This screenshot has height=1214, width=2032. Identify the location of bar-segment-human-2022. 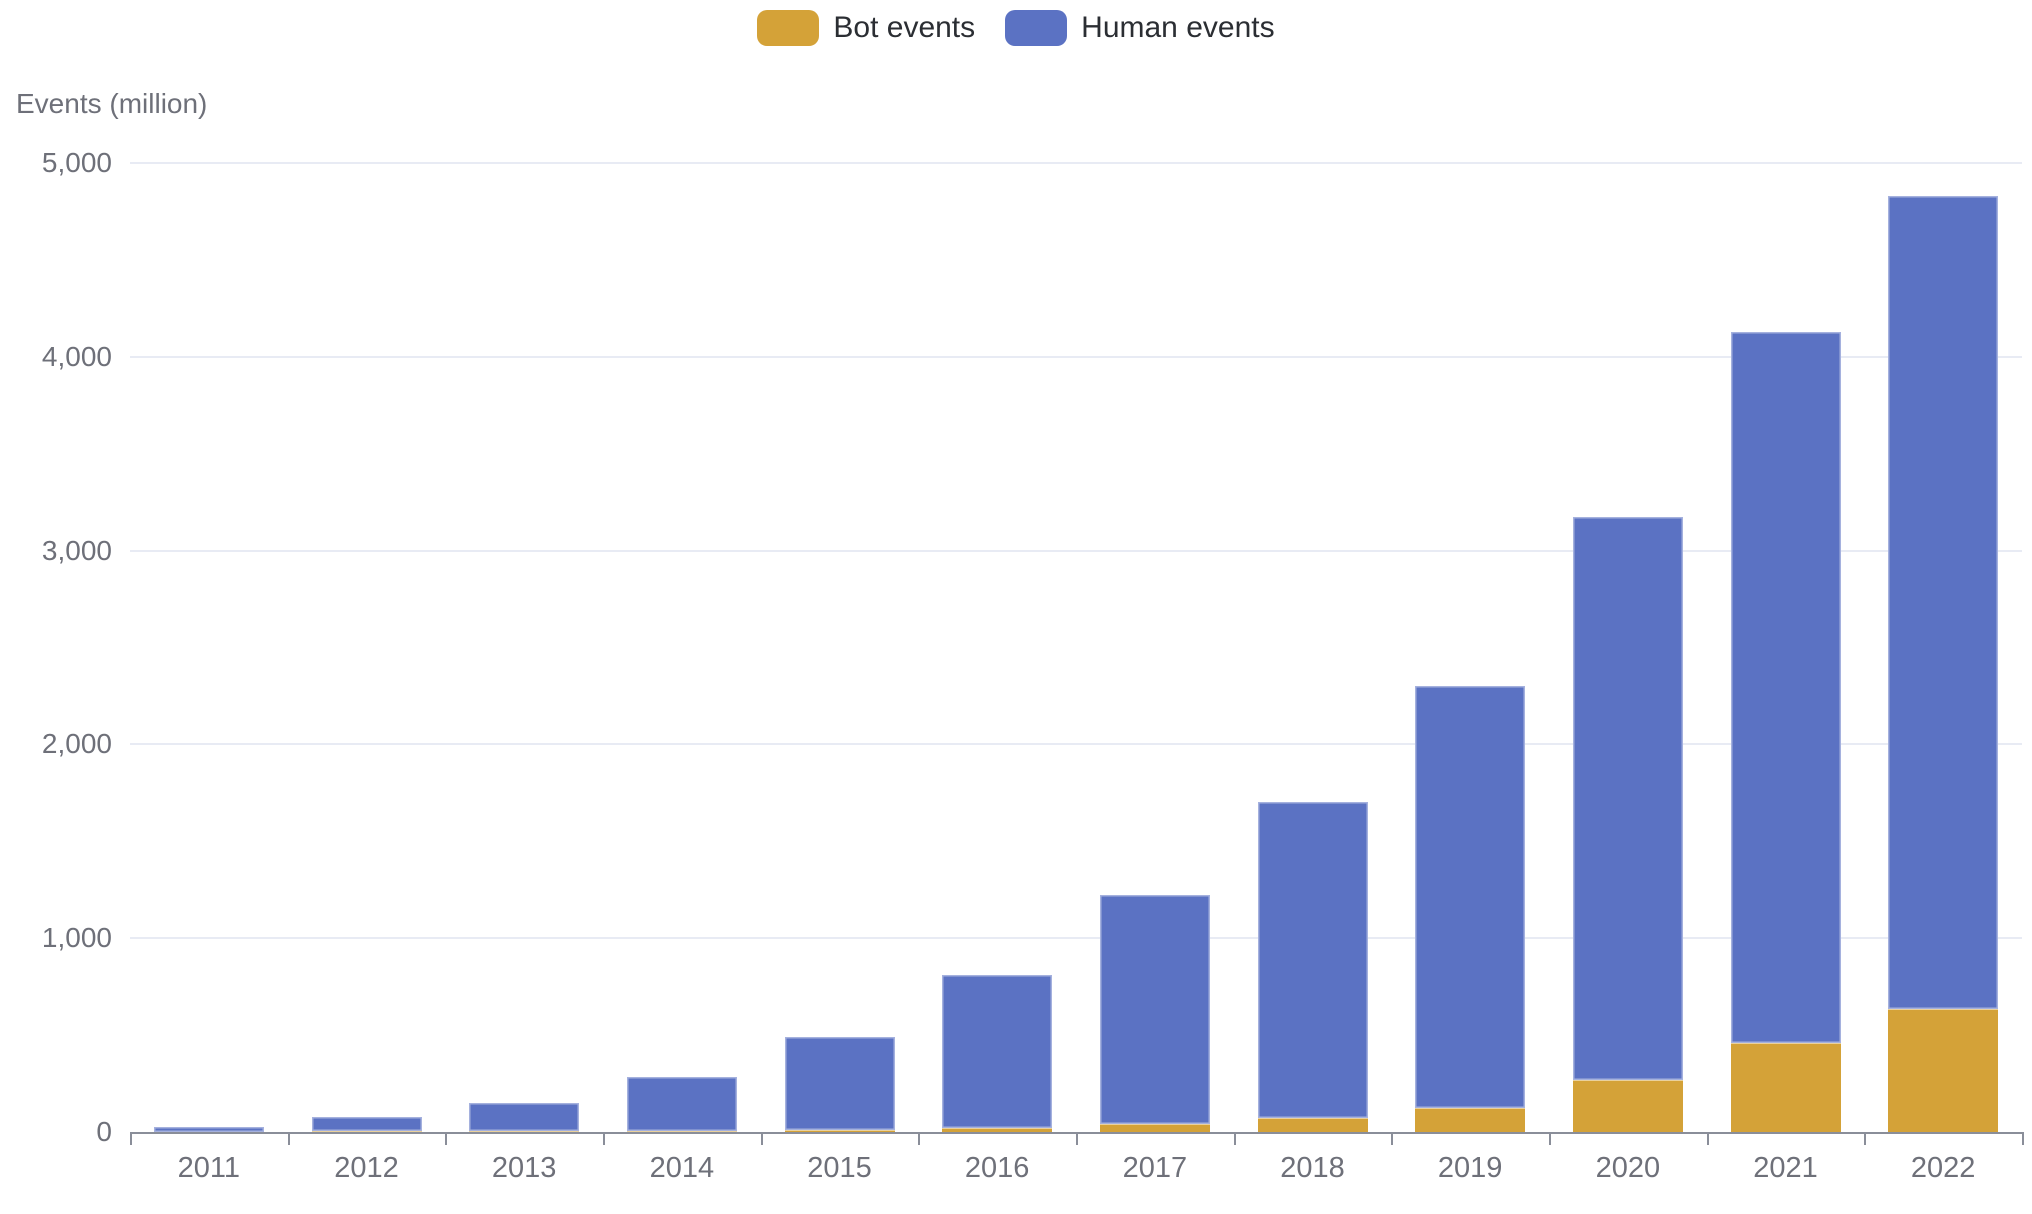
(1943, 602).